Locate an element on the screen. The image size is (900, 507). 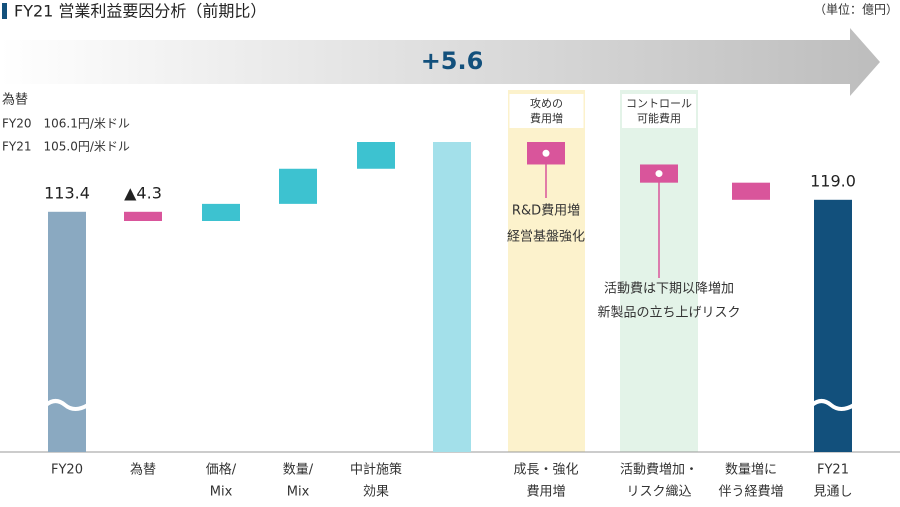
x-tick-label: 数量増に is located at coordinates (751, 470).